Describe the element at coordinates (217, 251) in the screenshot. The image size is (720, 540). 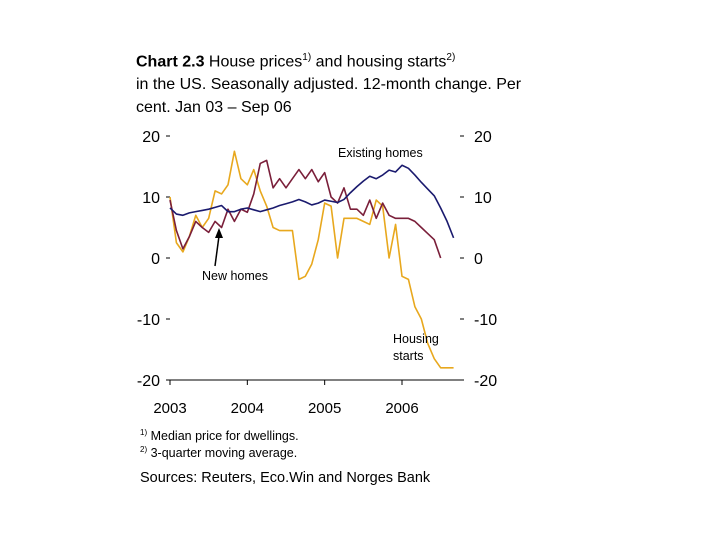
I see `annotation-arrow-shaft` at that location.